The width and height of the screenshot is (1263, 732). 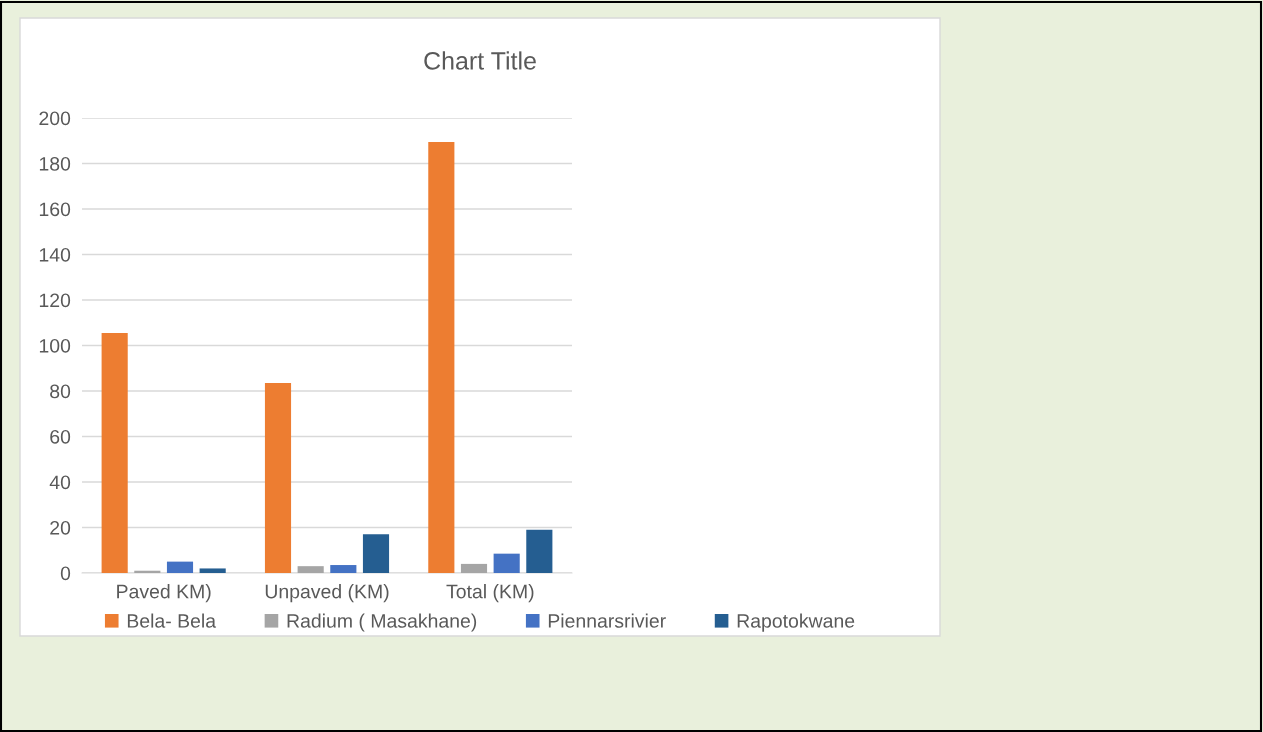 I want to click on y-tick-label: 20, so click(x=60, y=527).